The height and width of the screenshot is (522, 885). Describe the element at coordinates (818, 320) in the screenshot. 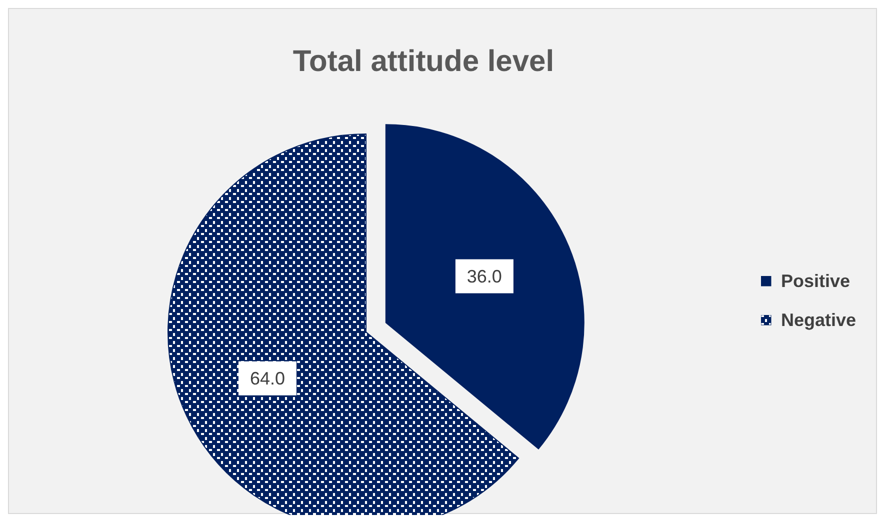

I see `legend-label: Negative` at that location.